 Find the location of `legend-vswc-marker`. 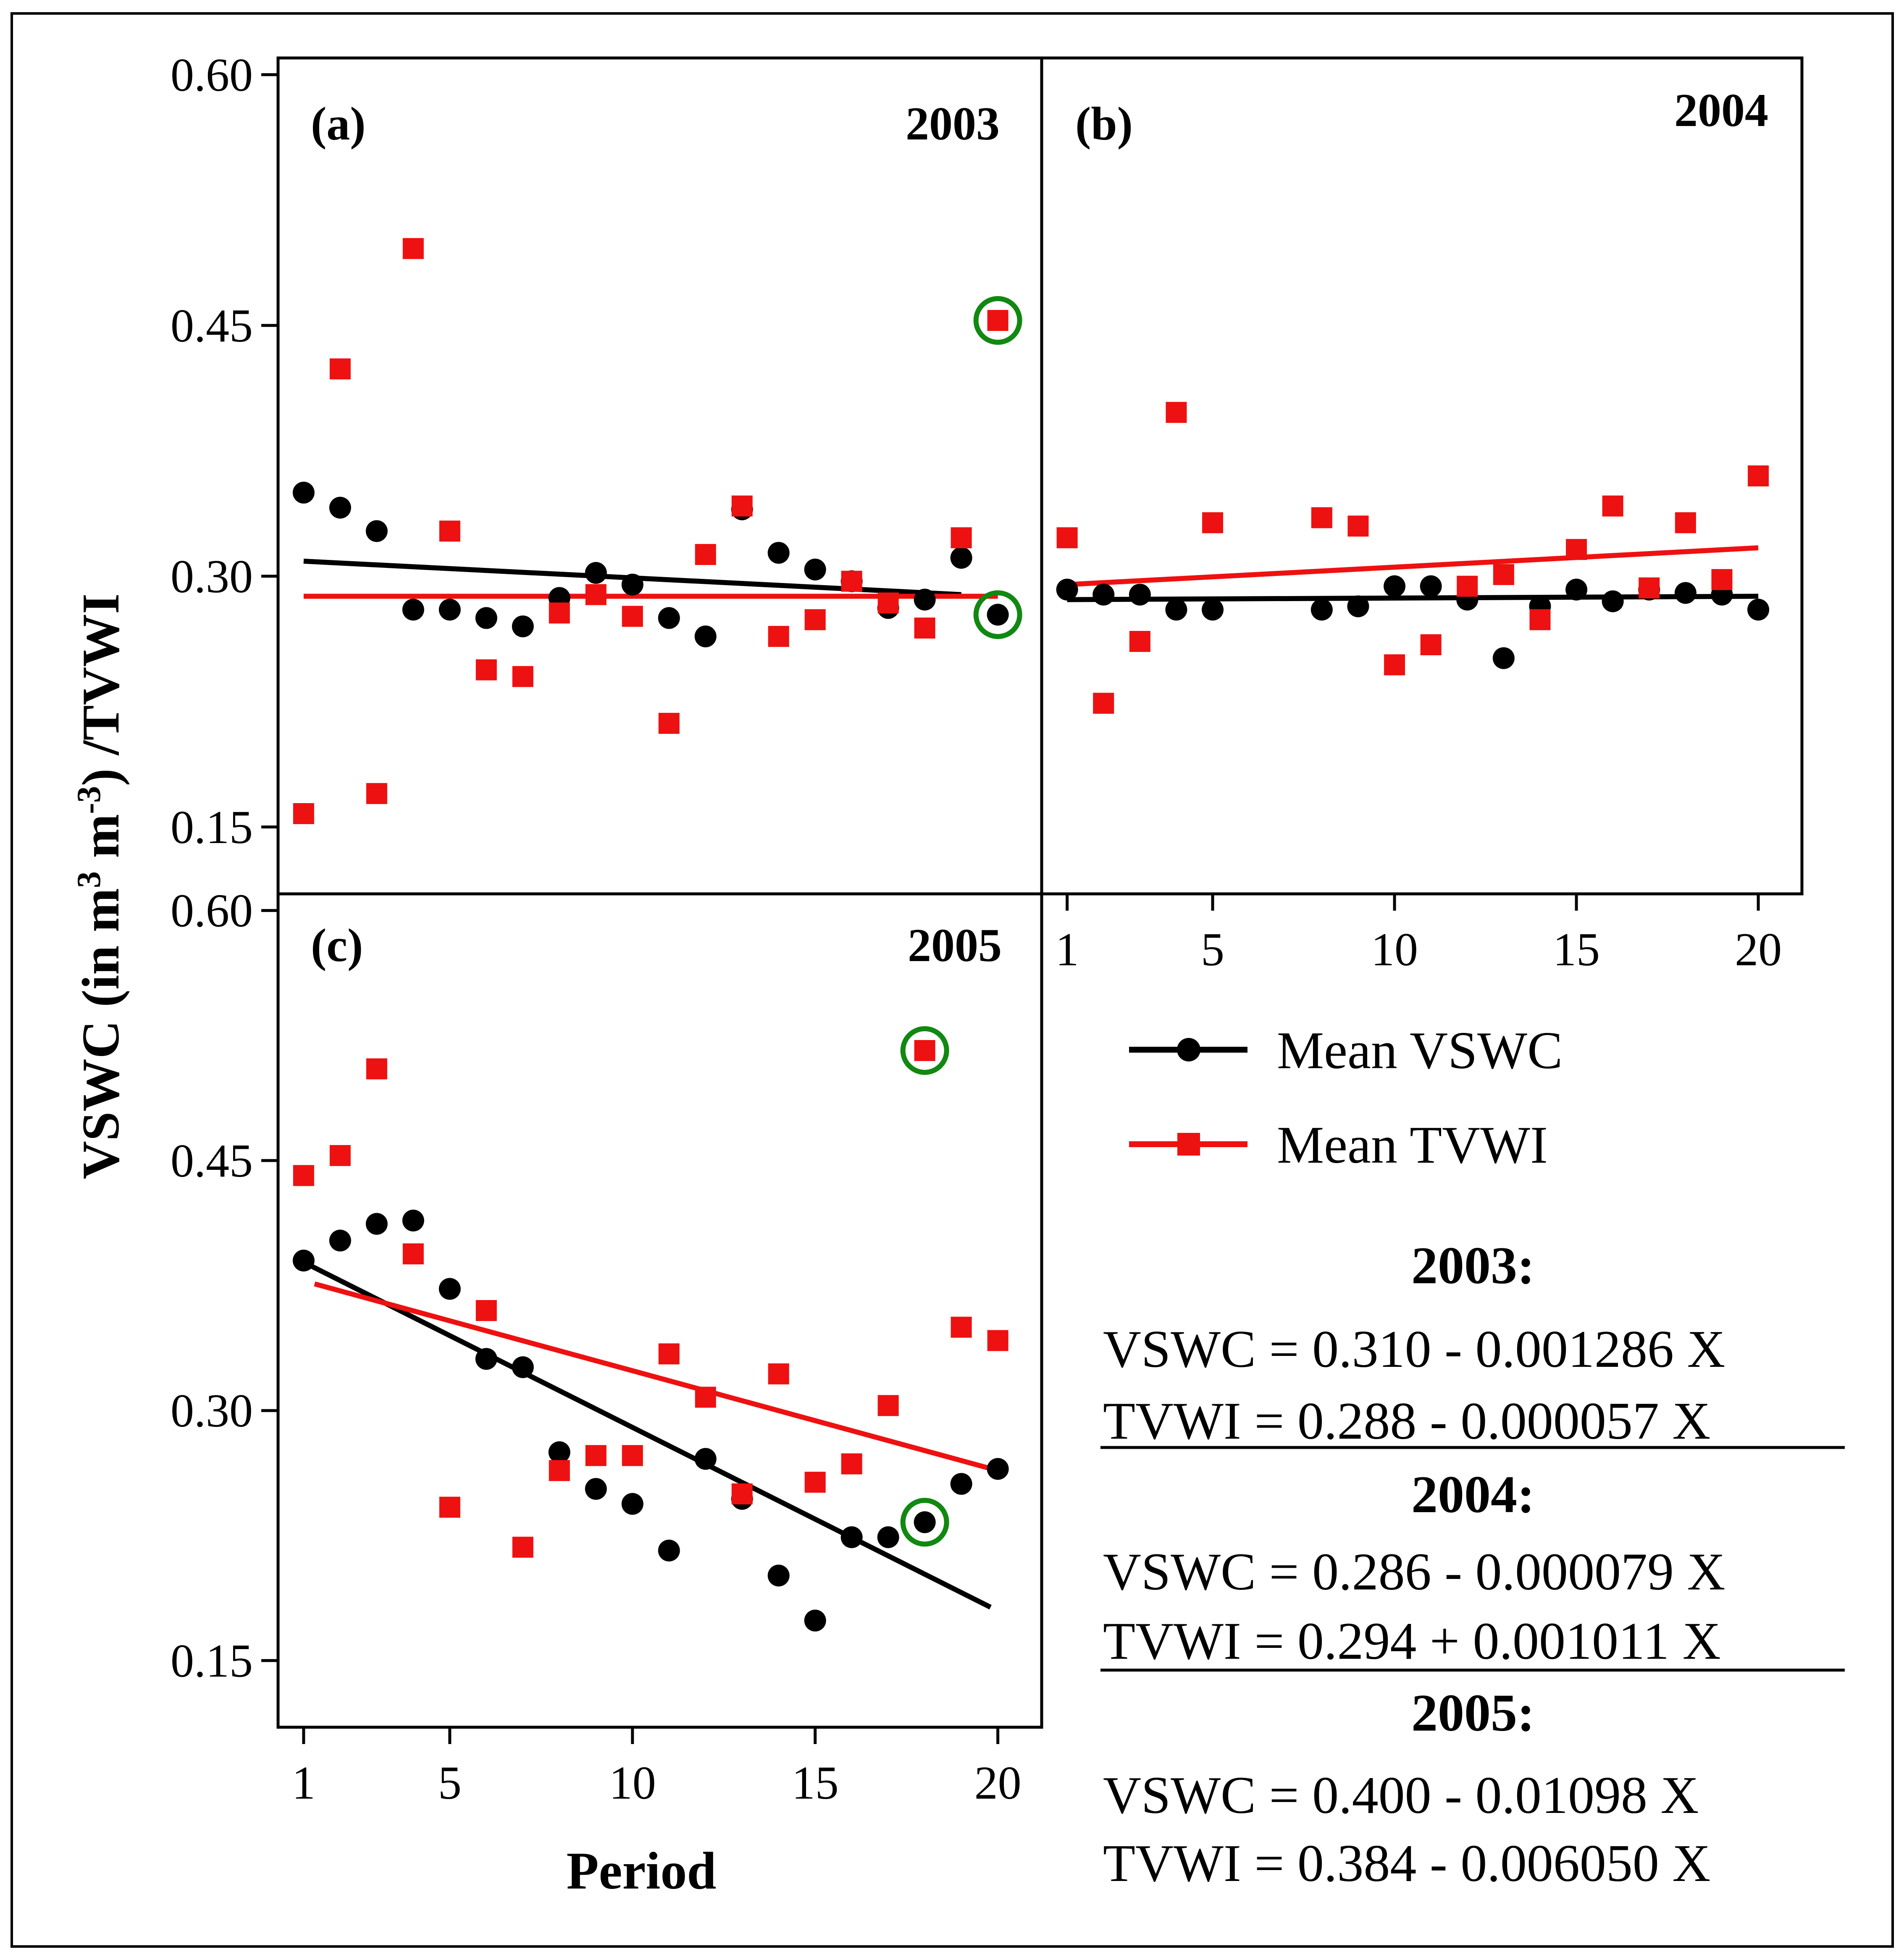

legend-vswc-marker is located at coordinates (1189, 1049).